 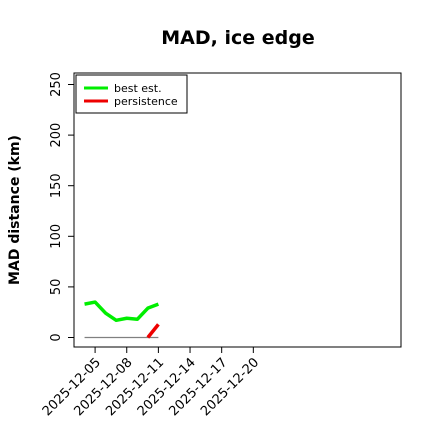 I want to click on y-axis-label: MAD distance (km), so click(x=15, y=210).